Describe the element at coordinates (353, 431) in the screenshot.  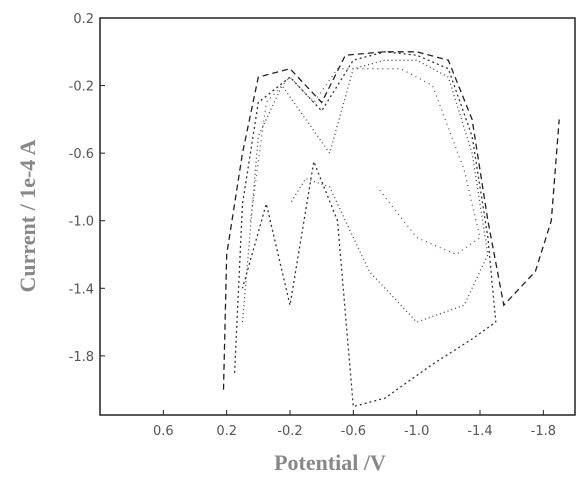
I see `x-tick-label: -0.6` at that location.